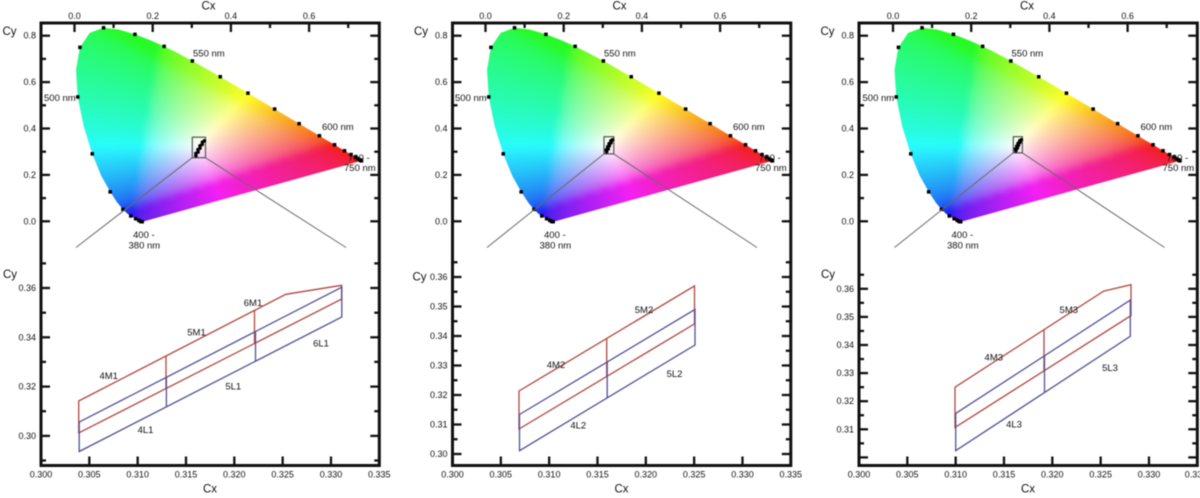  Describe the element at coordinates (196, 333) in the screenshot. I see `svg-text: 5M1` at that location.